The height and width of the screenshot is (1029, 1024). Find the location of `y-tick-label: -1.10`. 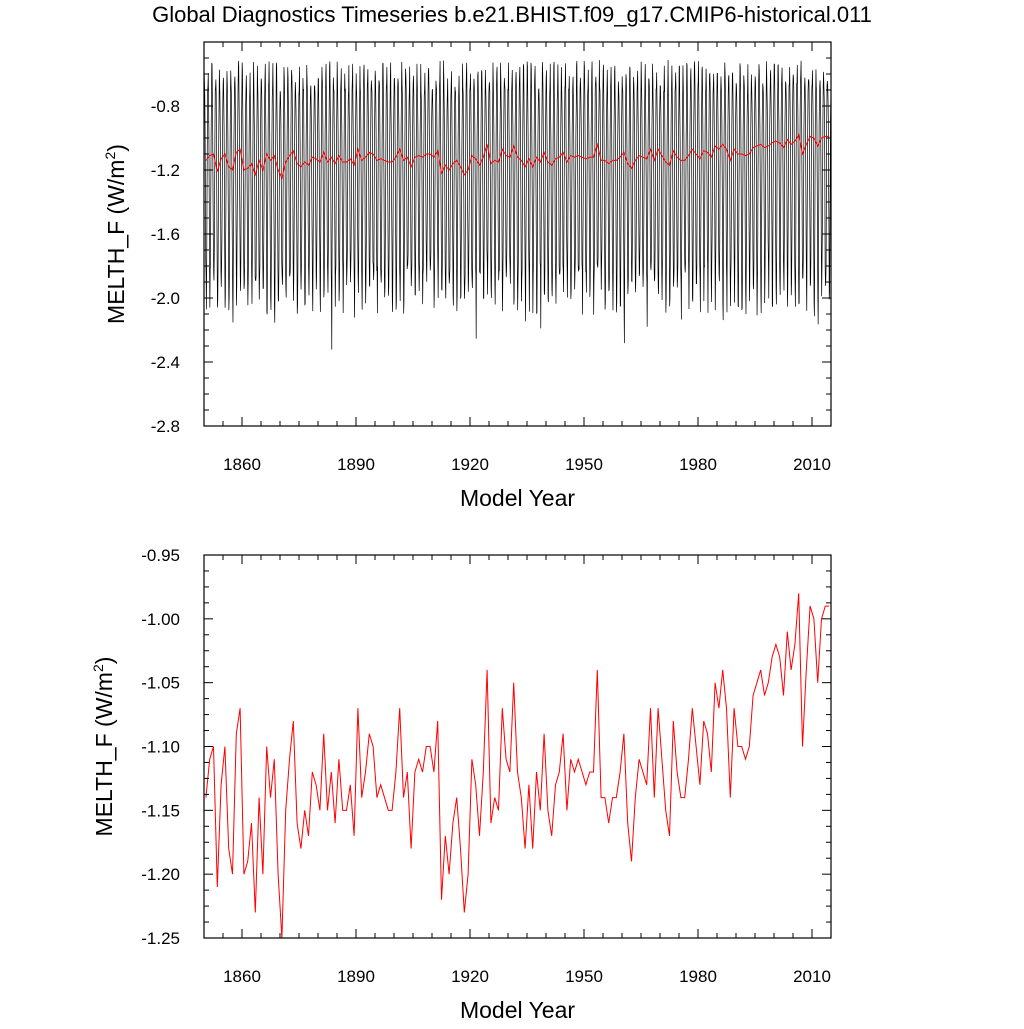

y-tick-label: -1.10 is located at coordinates (160, 747).